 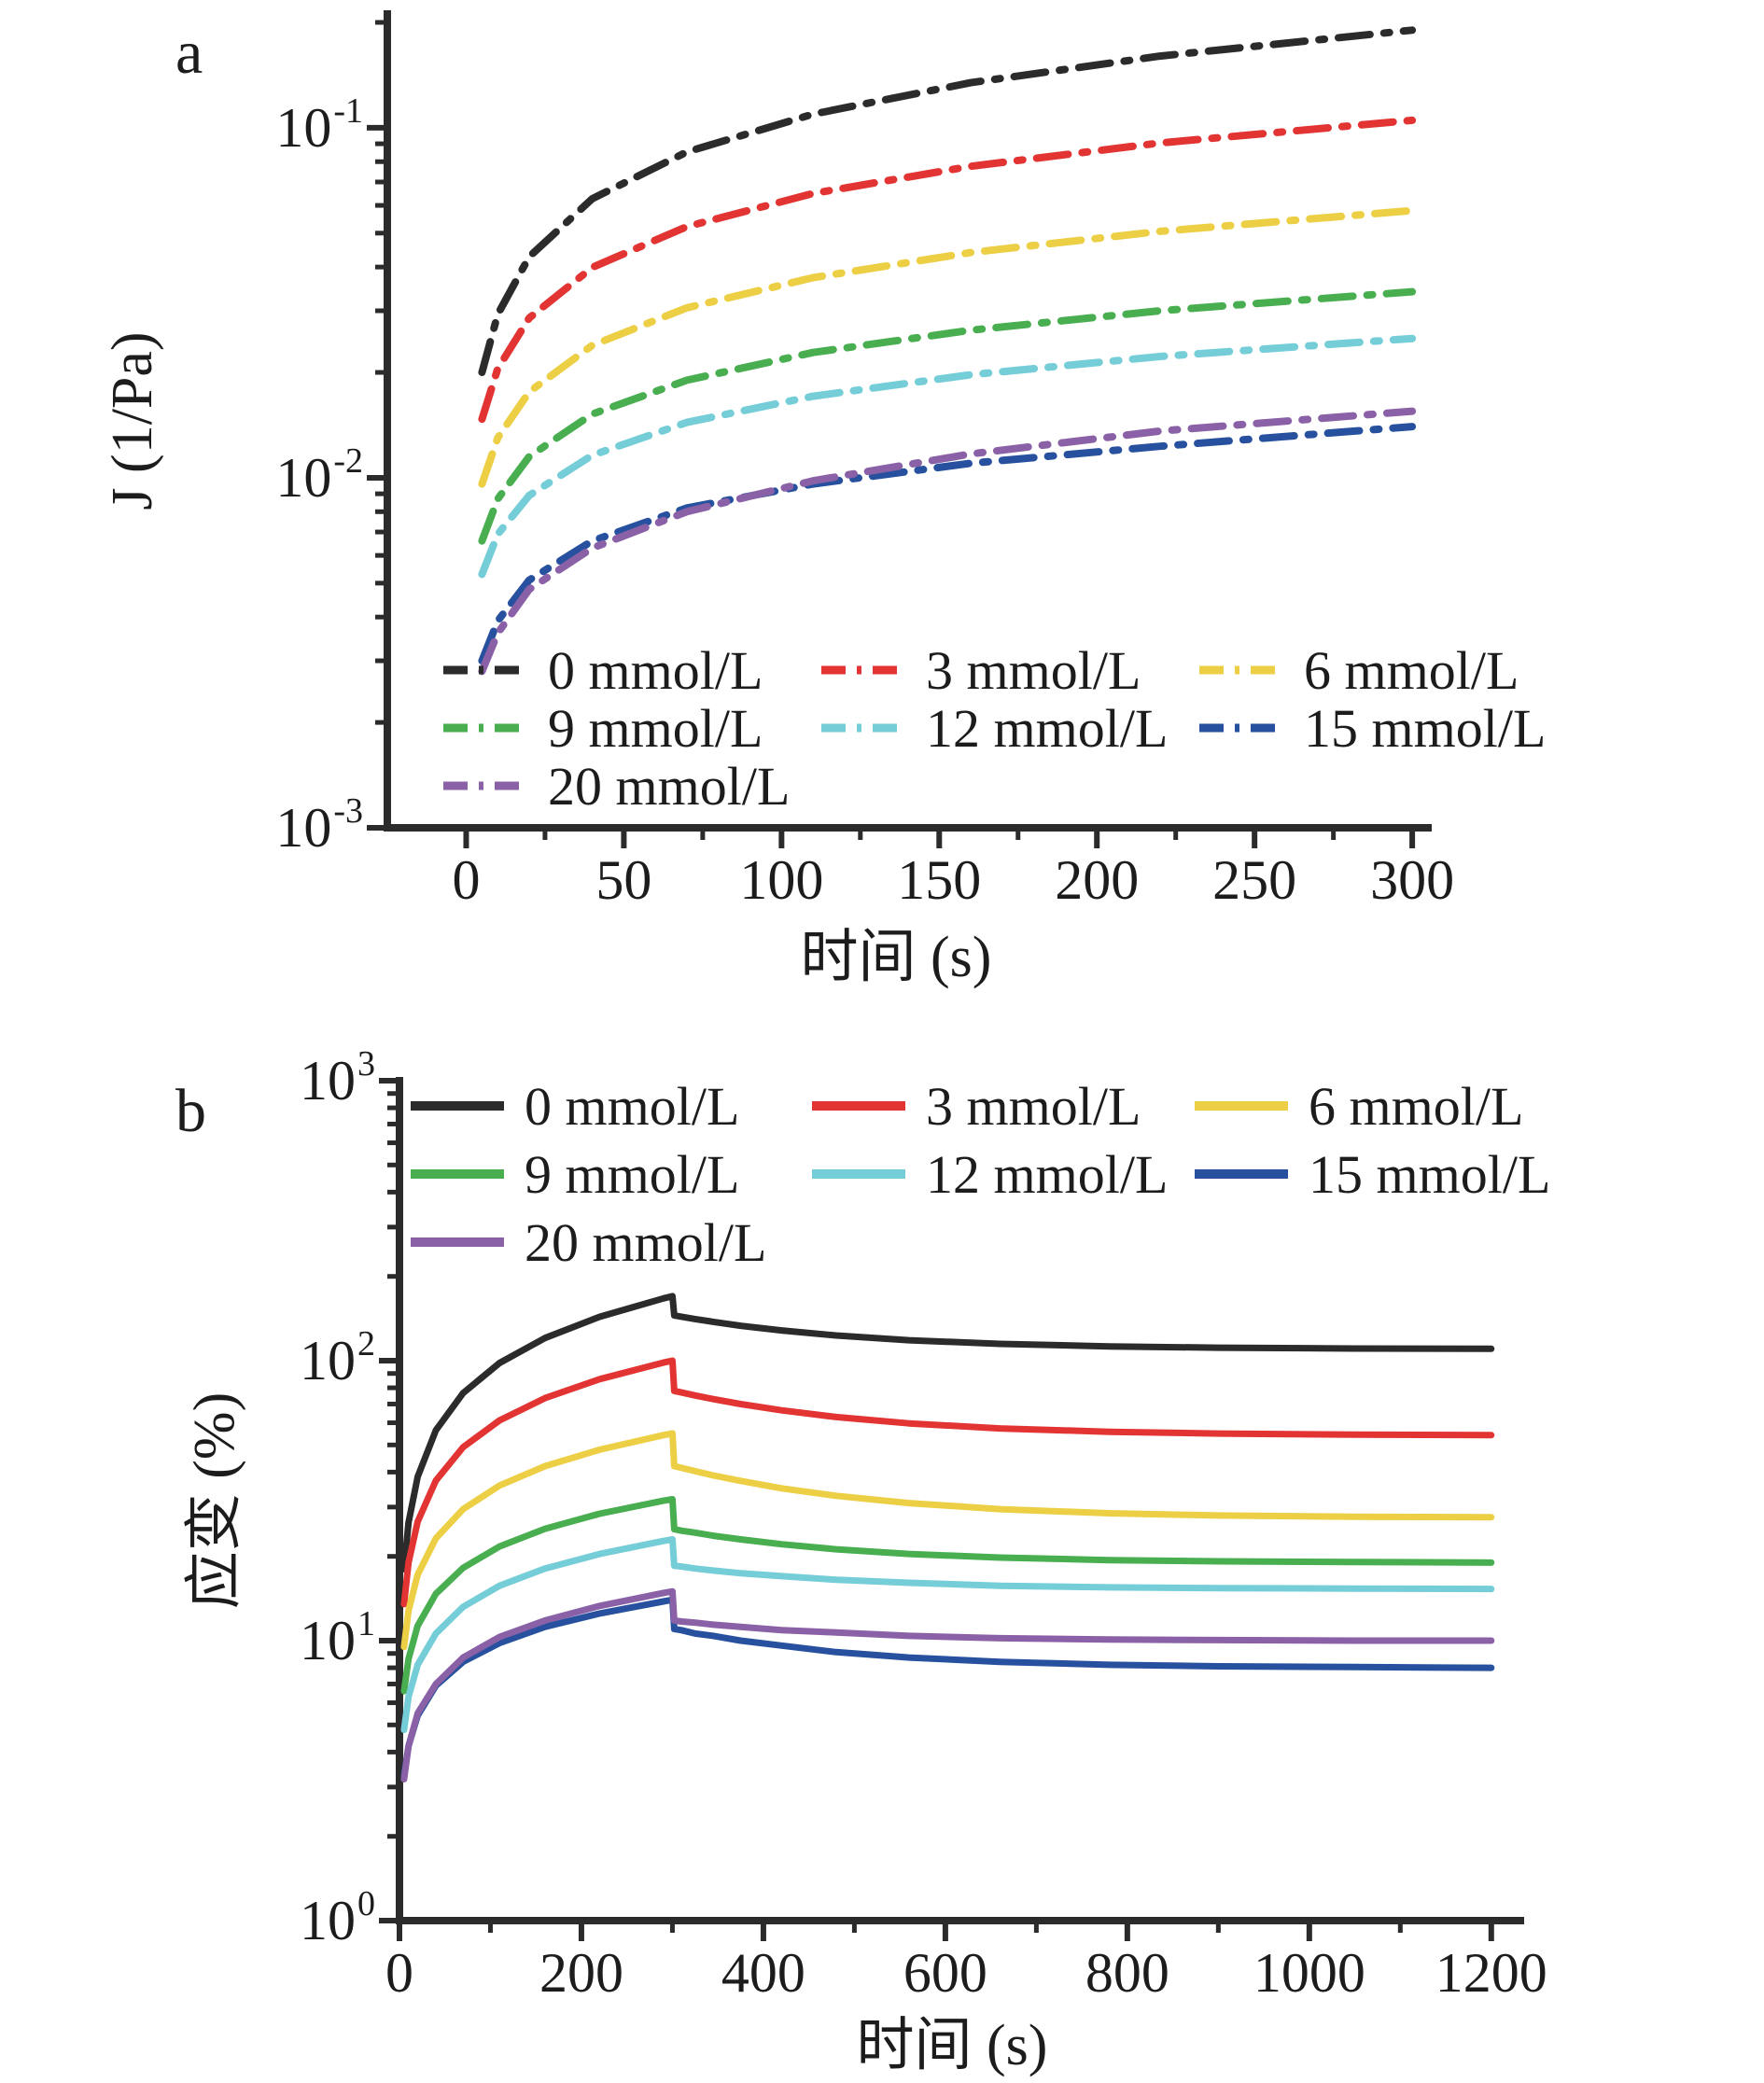 I want to click on y-tick-label: 10⁰, so click(x=337, y=1918).